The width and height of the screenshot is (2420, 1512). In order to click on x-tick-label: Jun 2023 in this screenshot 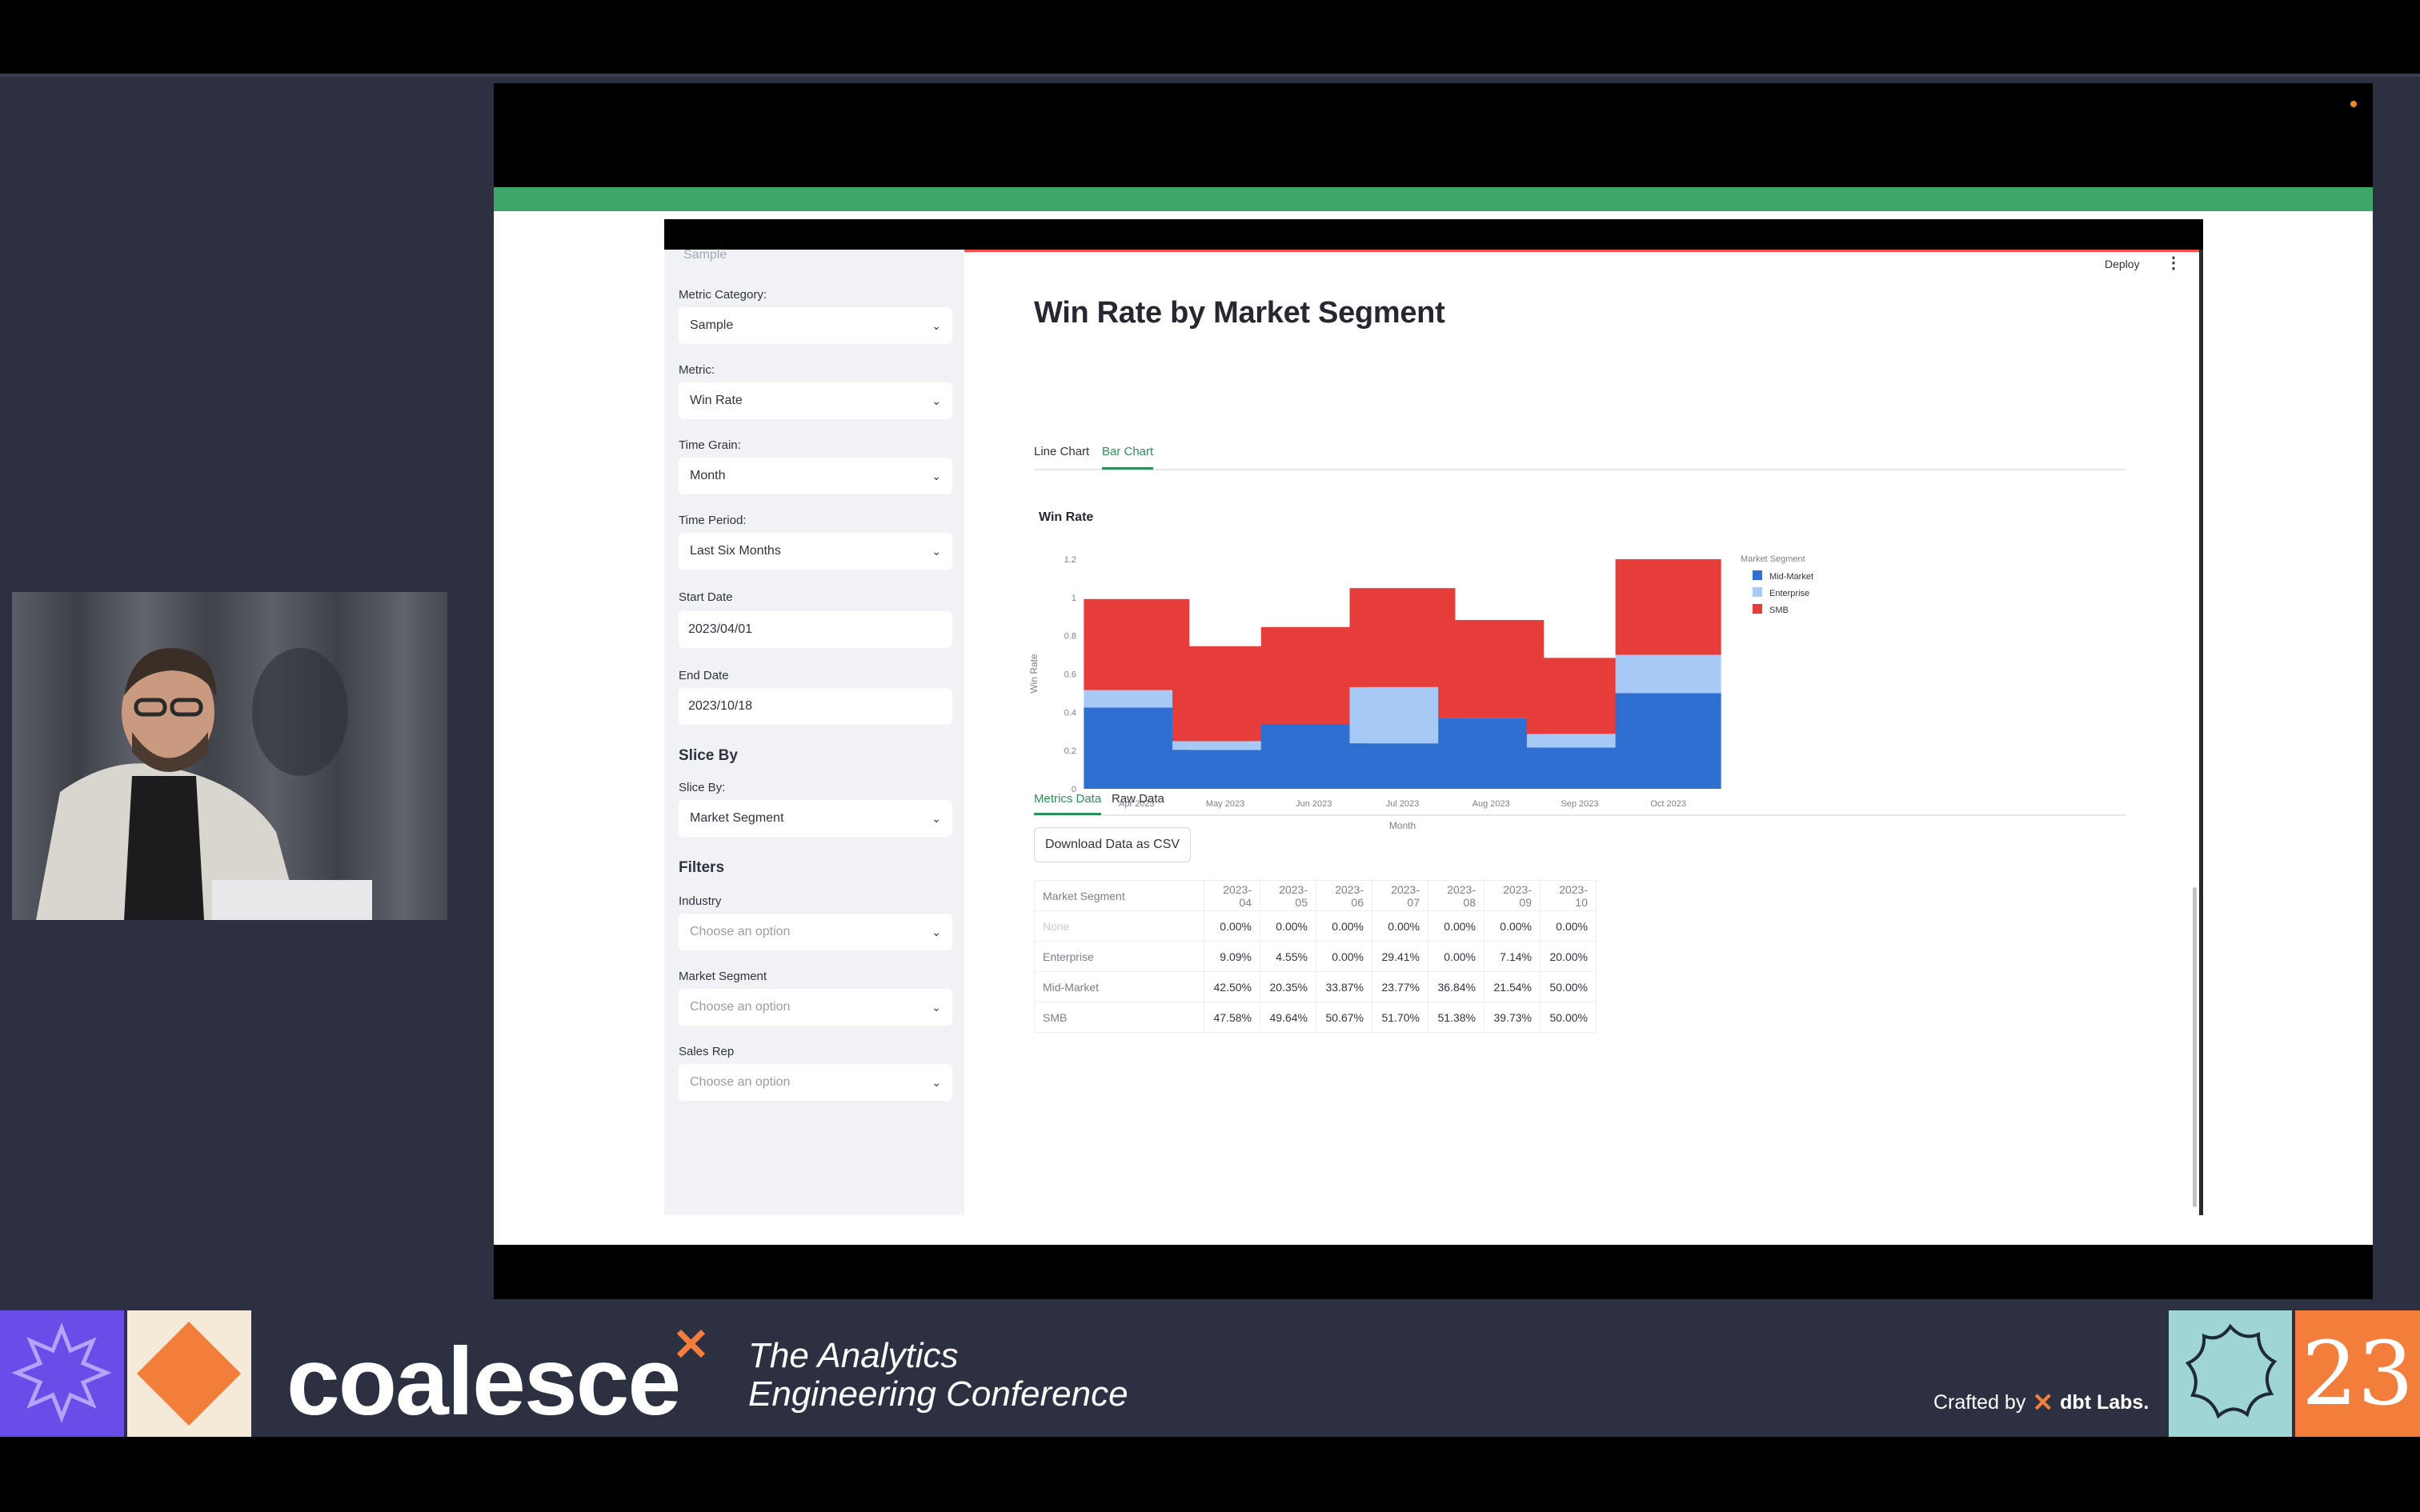, I will do `click(1314, 804)`.